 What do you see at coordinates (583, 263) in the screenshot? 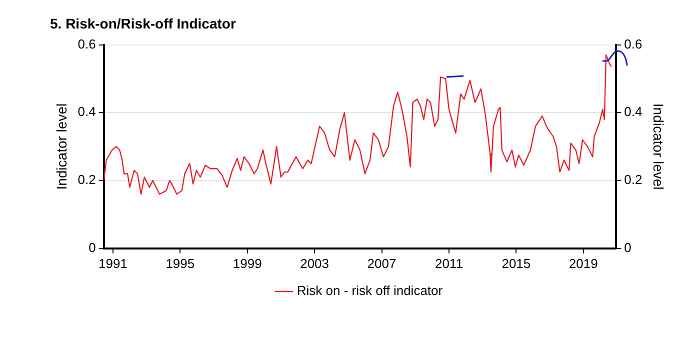
I see `x-tick-label: 2019` at bounding box center [583, 263].